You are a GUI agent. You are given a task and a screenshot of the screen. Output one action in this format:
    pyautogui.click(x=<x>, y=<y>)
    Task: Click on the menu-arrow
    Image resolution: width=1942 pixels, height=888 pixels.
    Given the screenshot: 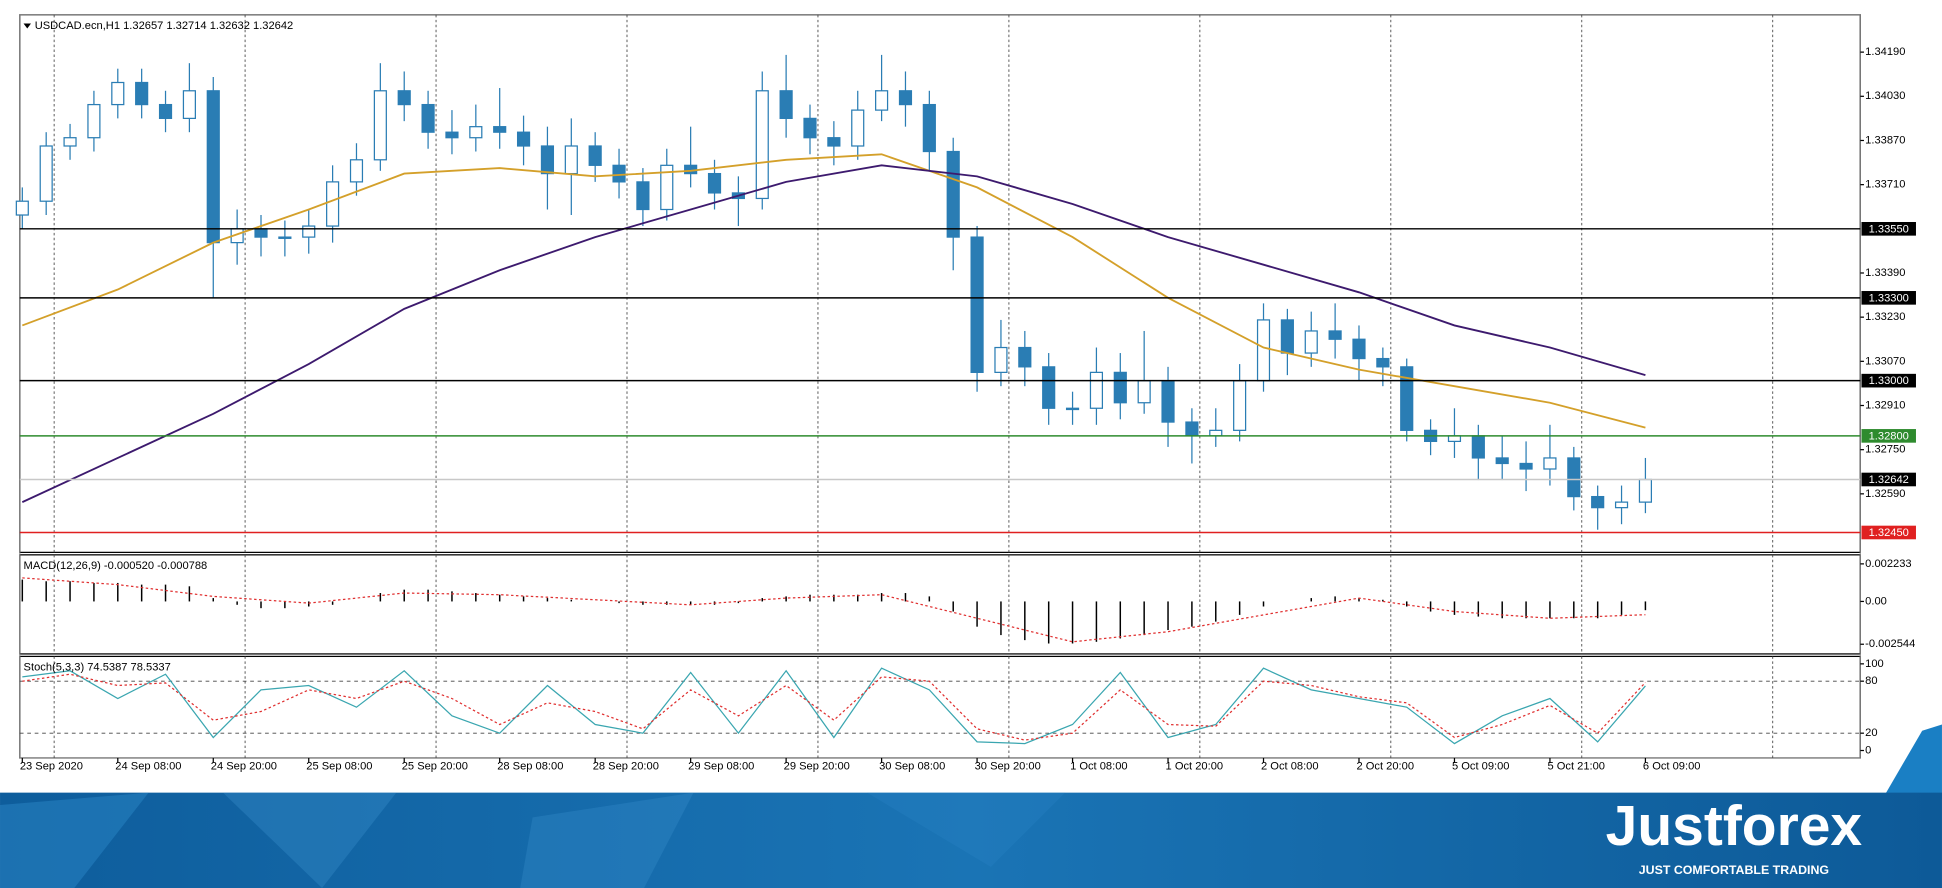 What is the action you would take?
    pyautogui.click(x=27, y=26)
    